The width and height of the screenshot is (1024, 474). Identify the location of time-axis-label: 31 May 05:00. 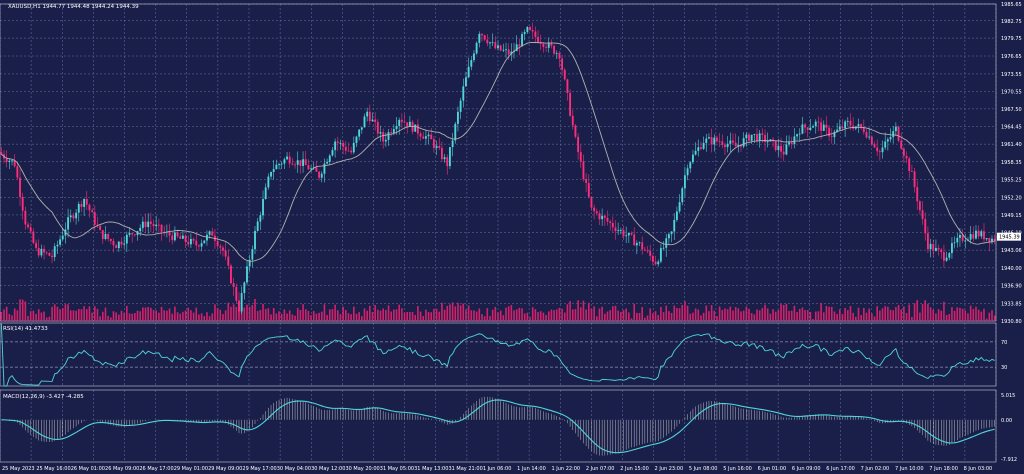
(397, 469).